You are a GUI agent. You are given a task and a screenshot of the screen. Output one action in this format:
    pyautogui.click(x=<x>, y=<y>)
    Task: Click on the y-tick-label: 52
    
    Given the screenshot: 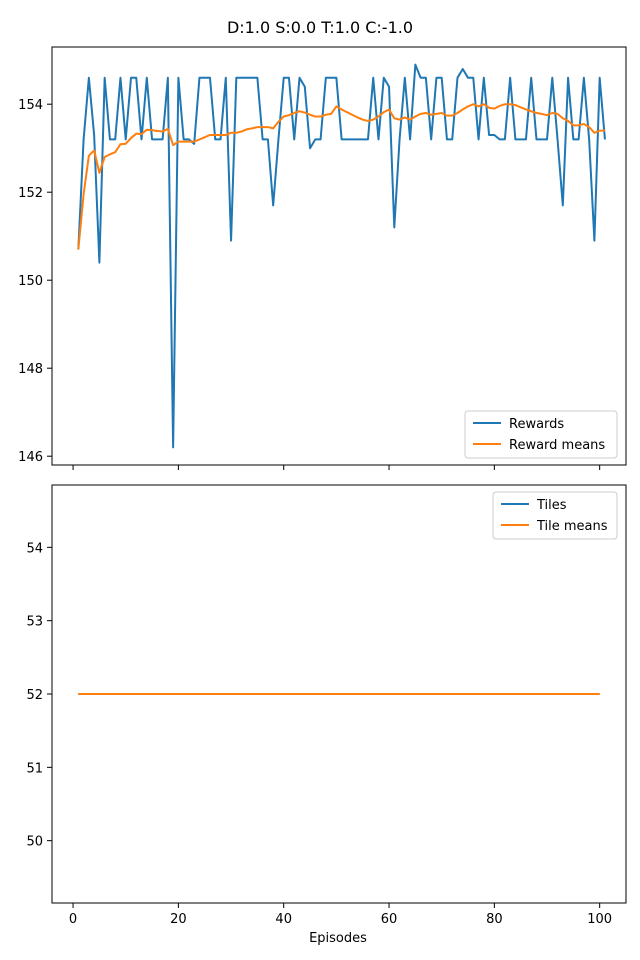 What is the action you would take?
    pyautogui.click(x=34, y=695)
    